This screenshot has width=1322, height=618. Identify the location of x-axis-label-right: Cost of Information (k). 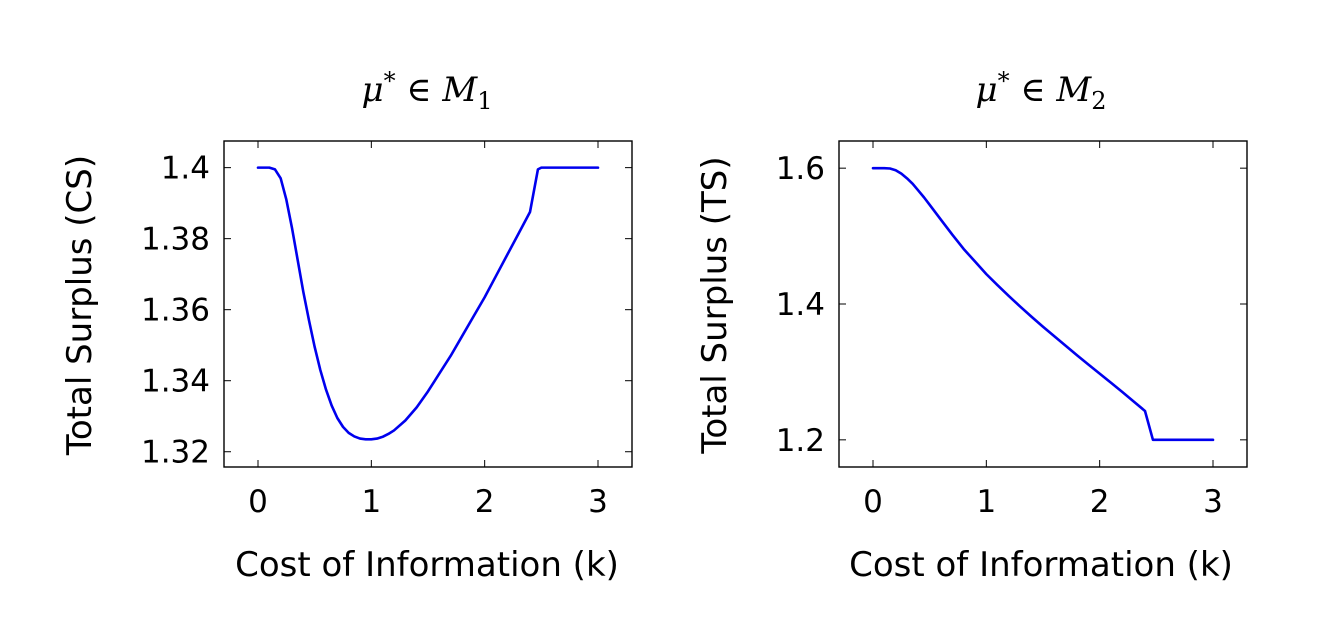
(1041, 565).